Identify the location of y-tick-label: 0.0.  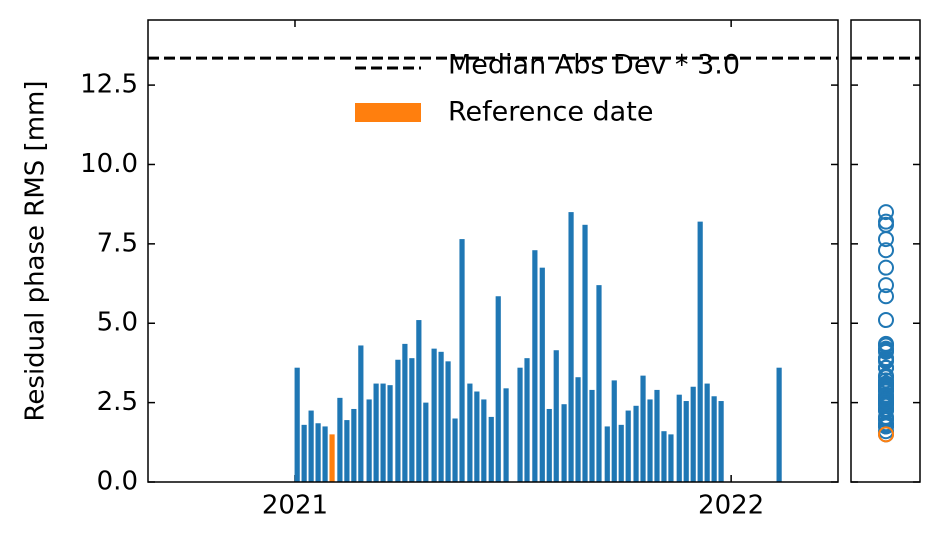
(117, 482).